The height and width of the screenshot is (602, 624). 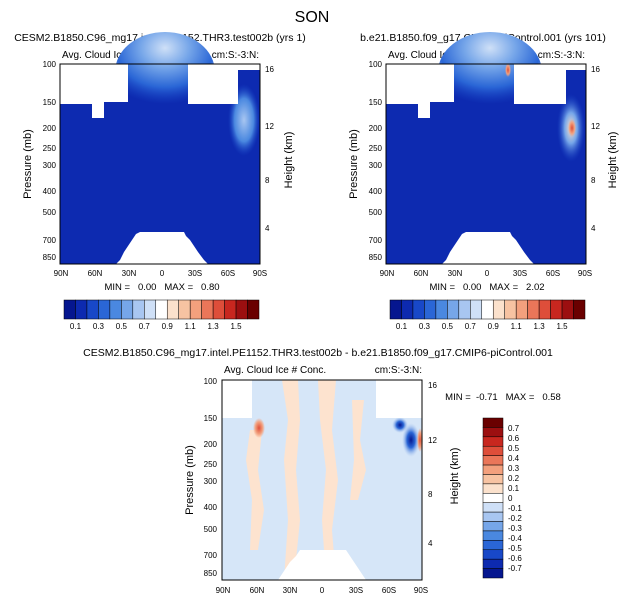 I want to click on colorbar-tick-label: 0.2, so click(x=514, y=478).